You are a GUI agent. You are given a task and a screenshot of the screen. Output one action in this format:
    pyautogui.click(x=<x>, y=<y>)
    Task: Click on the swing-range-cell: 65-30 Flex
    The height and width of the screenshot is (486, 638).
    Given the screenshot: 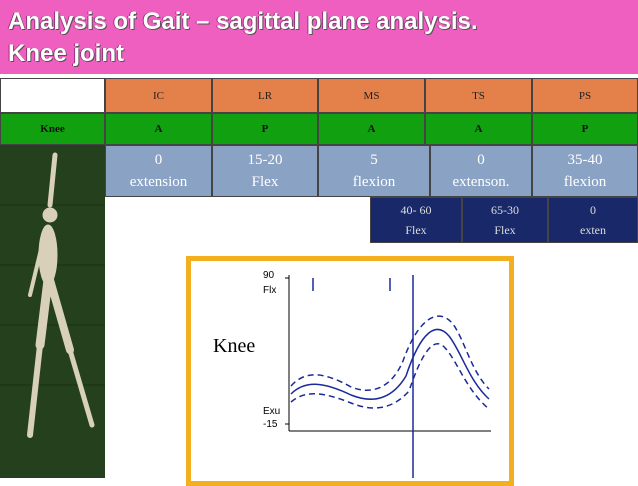 What is the action you would take?
    pyautogui.click(x=505, y=220)
    